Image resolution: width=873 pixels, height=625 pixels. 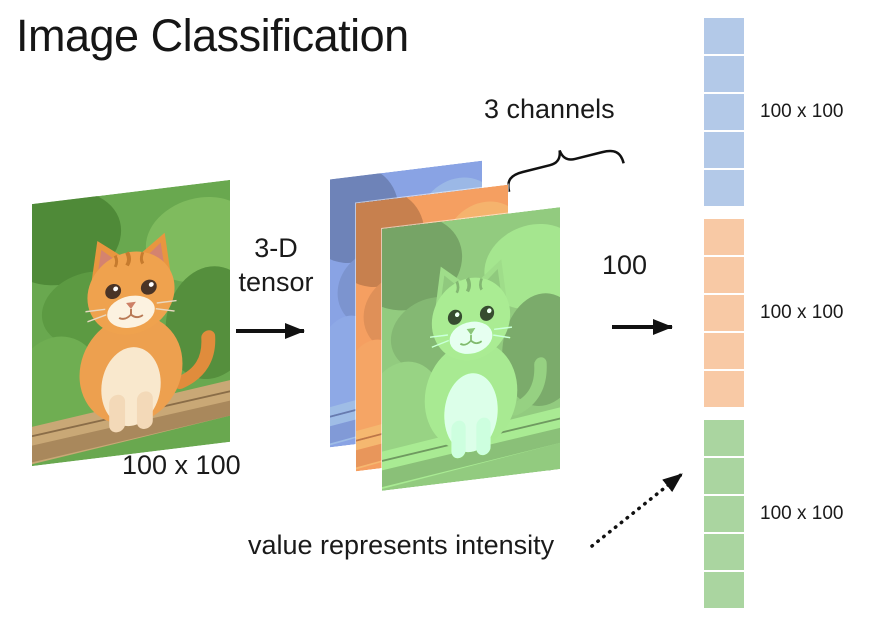 I want to click on input-cat-image, so click(x=131, y=323).